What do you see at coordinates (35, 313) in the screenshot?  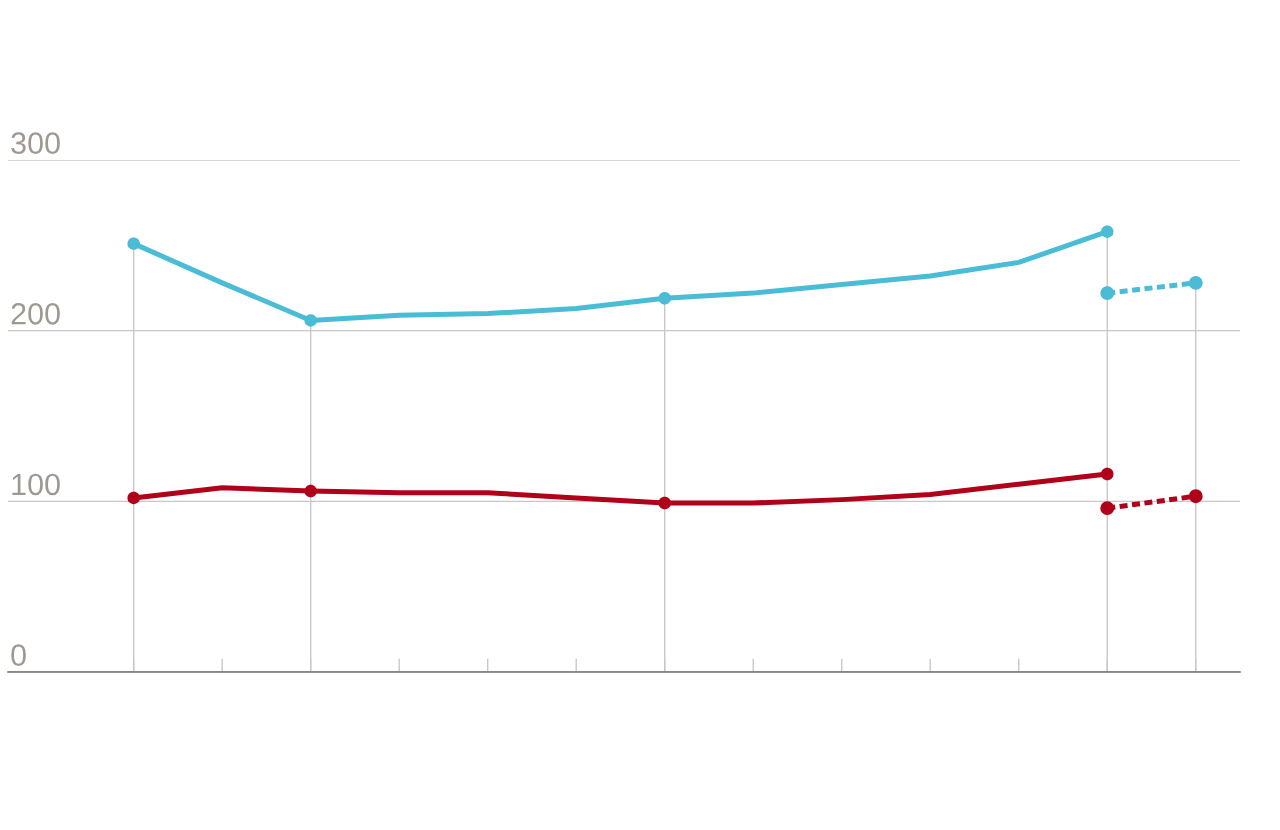 I see `y-tick-label: 200` at bounding box center [35, 313].